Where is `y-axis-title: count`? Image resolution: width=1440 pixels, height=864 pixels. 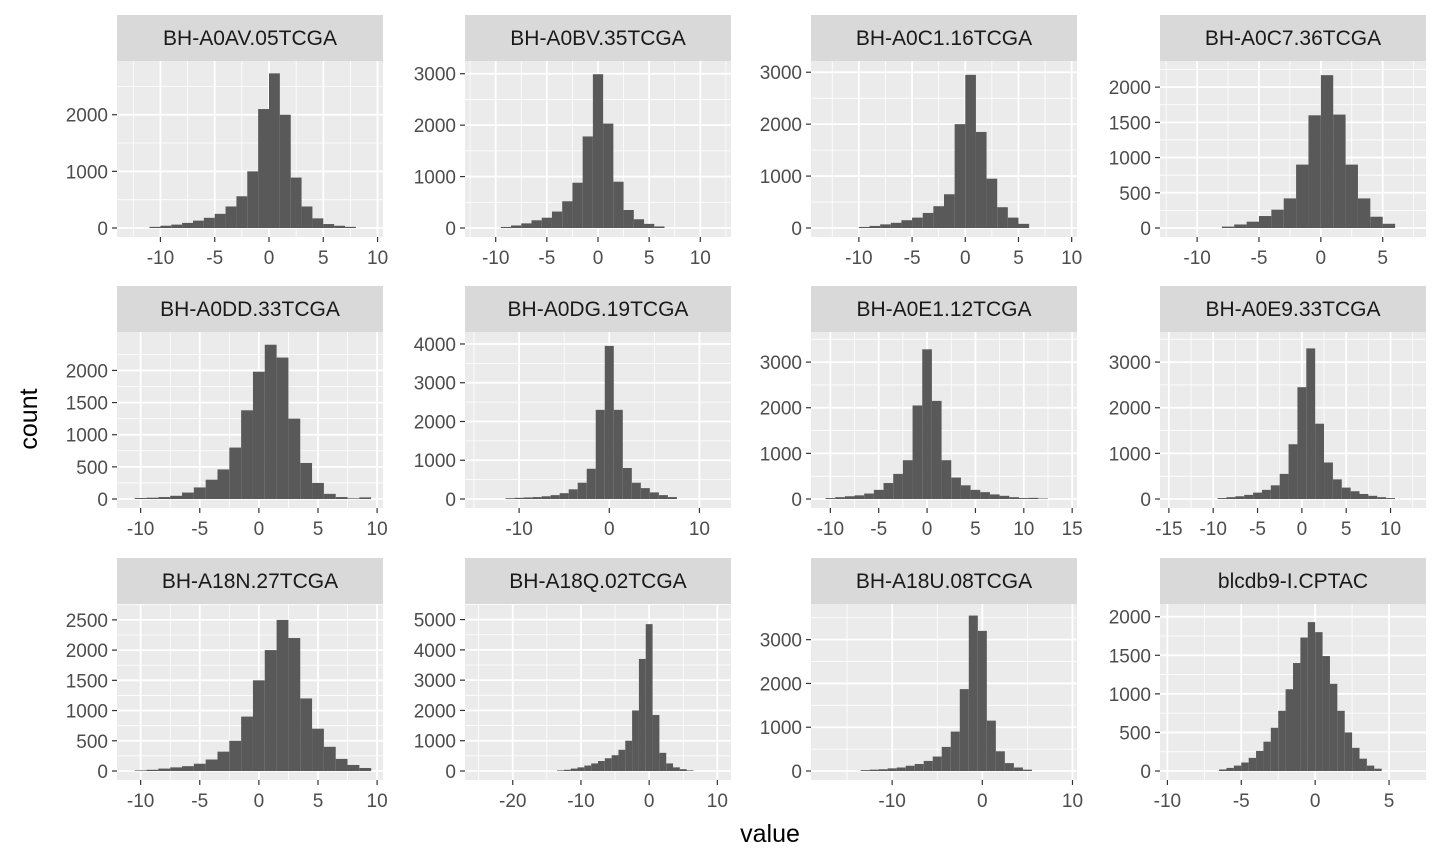
y-axis-title: count is located at coordinates (29, 418).